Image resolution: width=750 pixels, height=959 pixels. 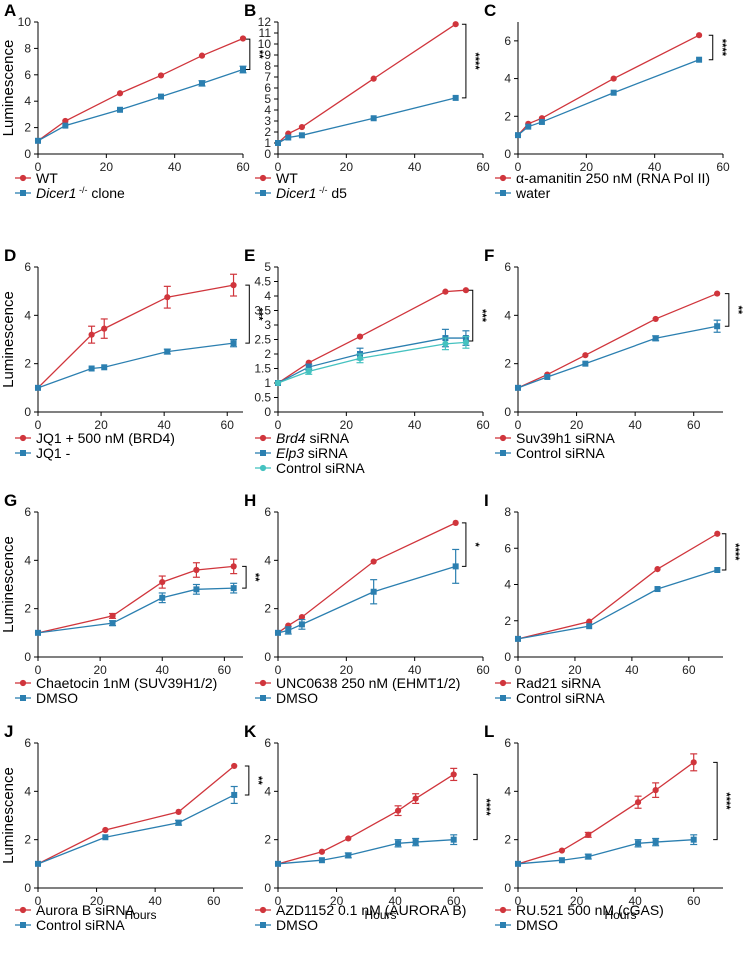 I want to click on legend-entry: AZD1152 0.1 nM (AURORA B), so click(x=371, y=910).